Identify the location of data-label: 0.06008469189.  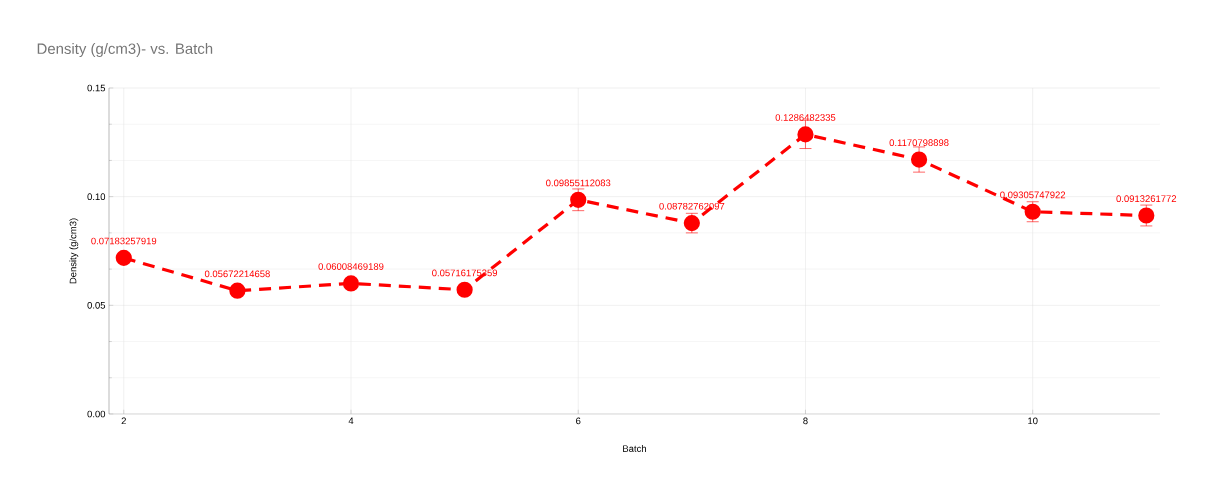
(351, 266).